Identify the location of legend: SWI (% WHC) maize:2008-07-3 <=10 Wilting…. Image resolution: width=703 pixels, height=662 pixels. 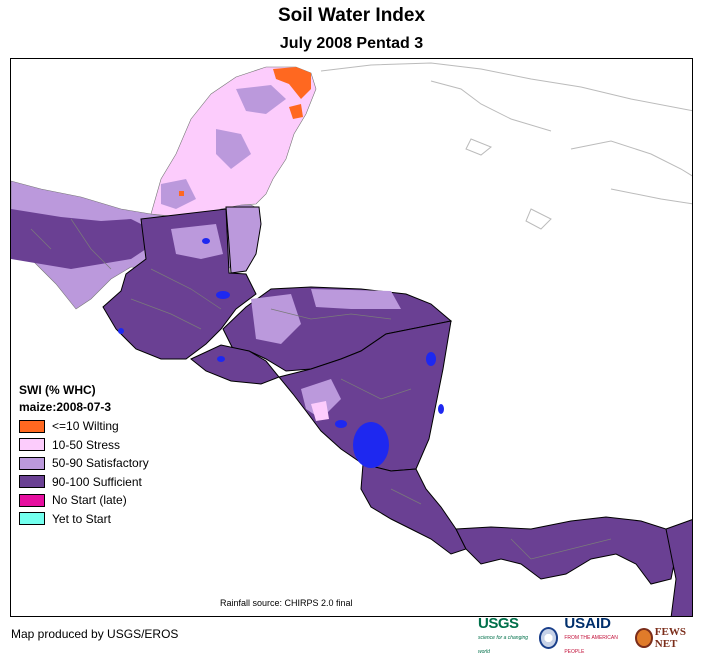
(84, 455).